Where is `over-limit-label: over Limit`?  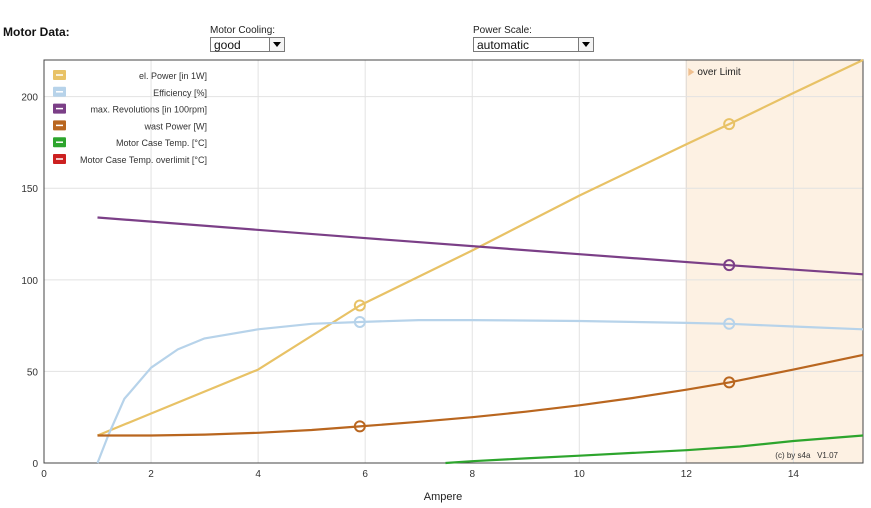
over-limit-label: over Limit is located at coordinates (719, 72).